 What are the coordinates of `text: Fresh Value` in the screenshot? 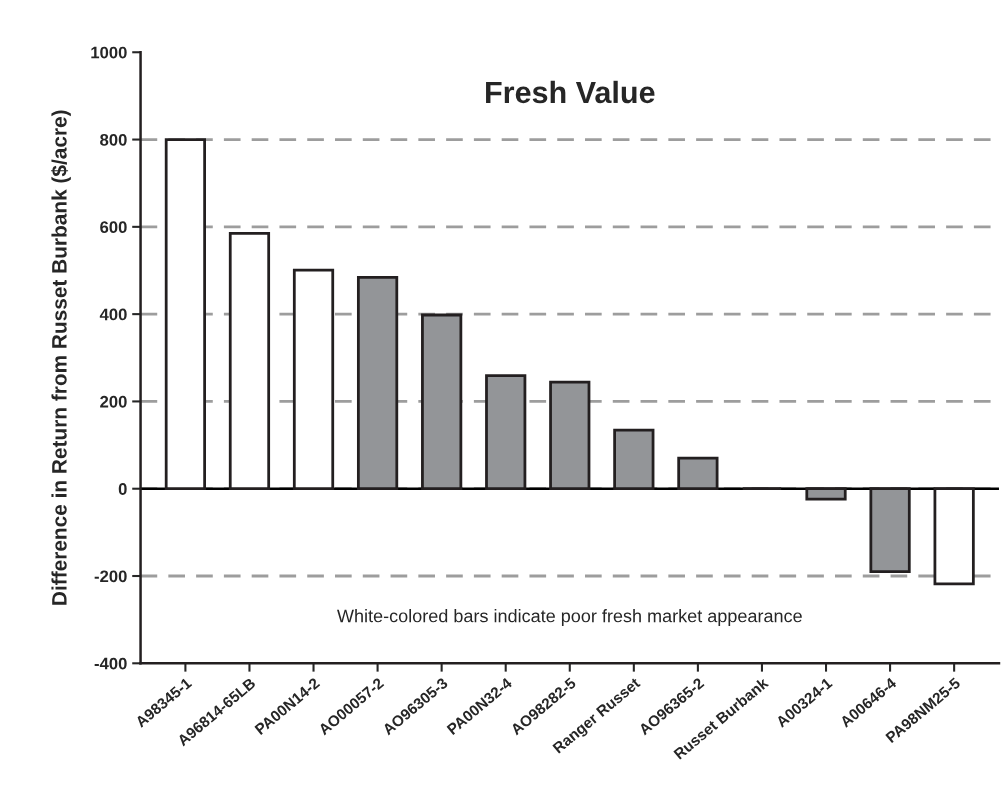 It's located at (570, 92).